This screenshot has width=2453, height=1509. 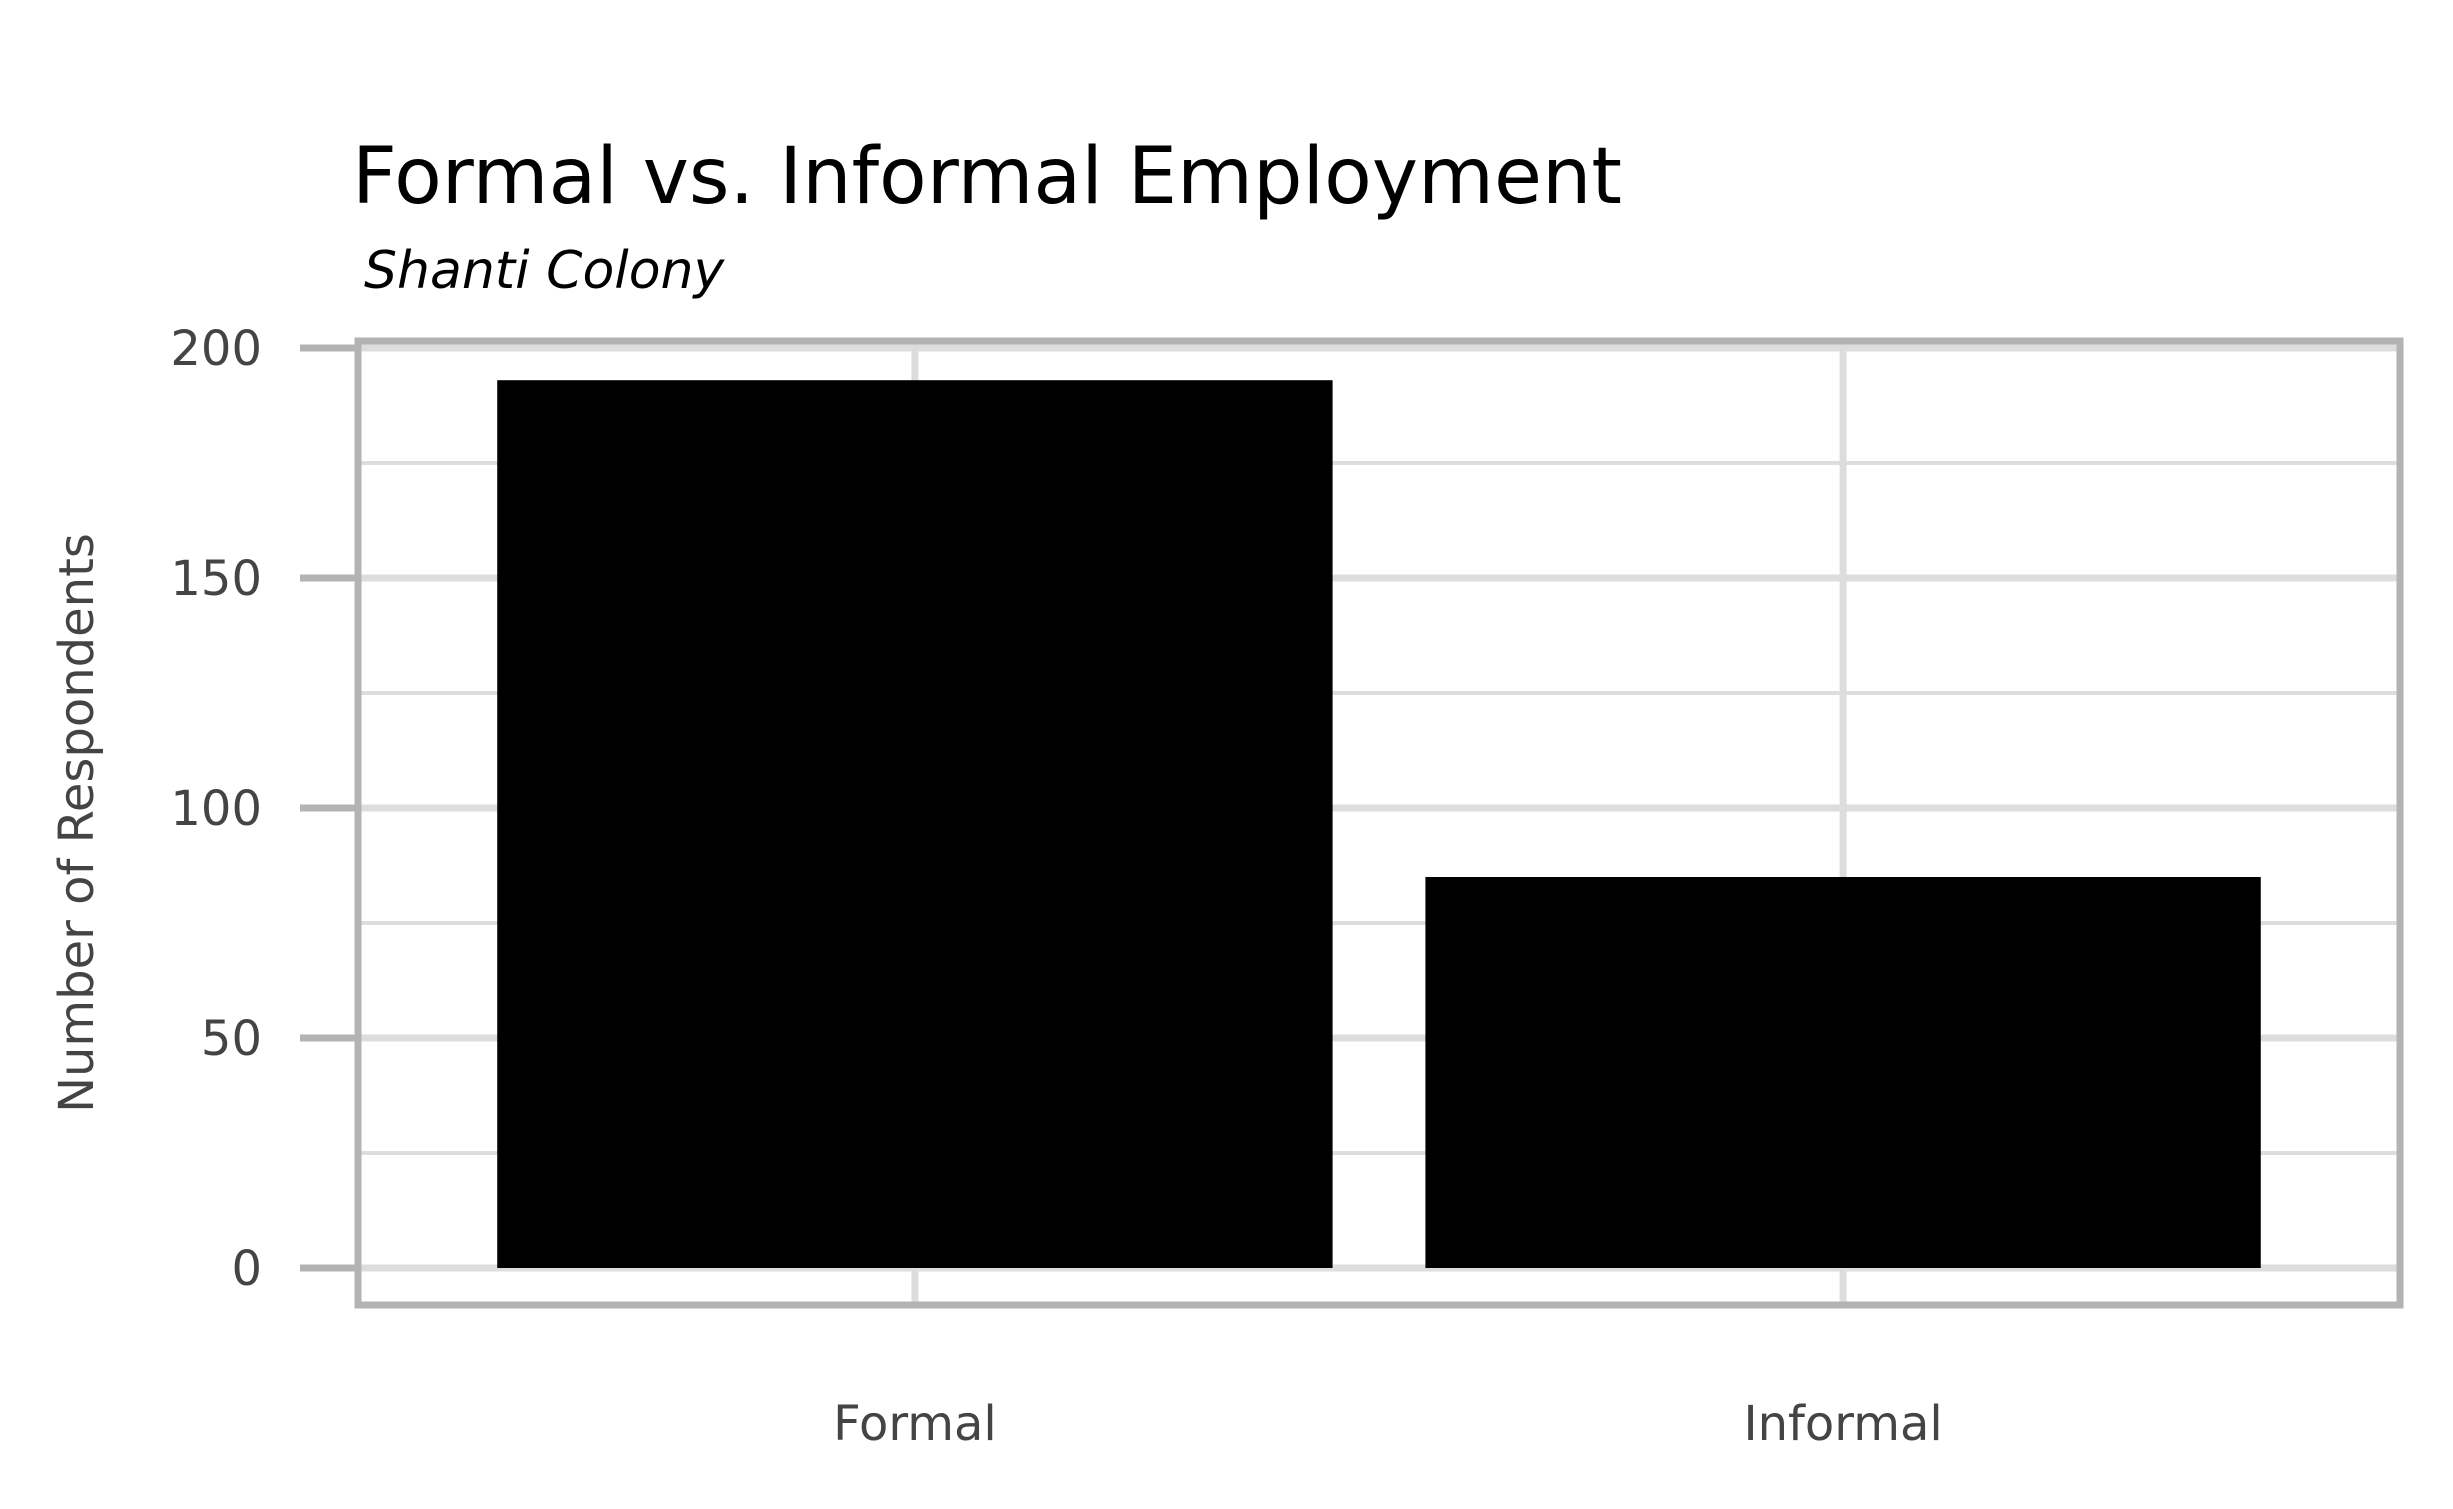 I want to click on chart-title: Formal vs. Informal Employment, so click(x=987, y=177).